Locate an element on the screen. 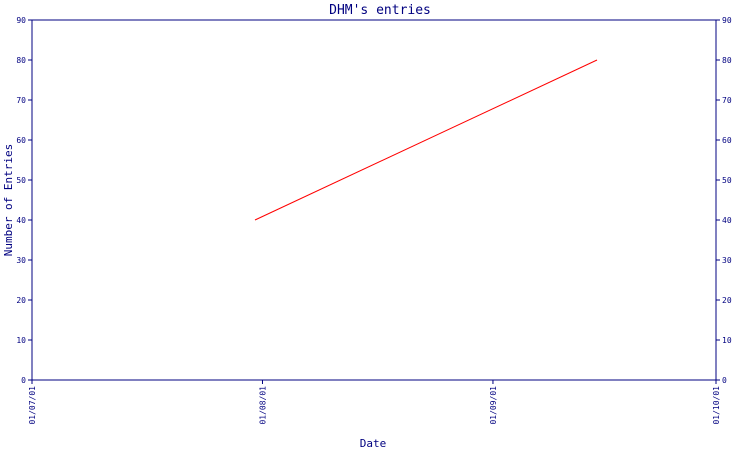  x-tick-label: 01/10/01 is located at coordinates (716, 405).